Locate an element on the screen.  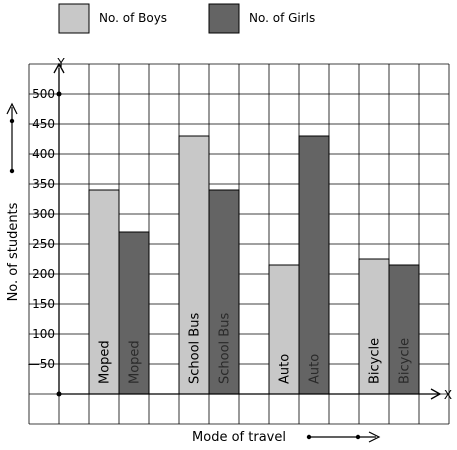
y-axis-dot is located at coordinates (59, 94).